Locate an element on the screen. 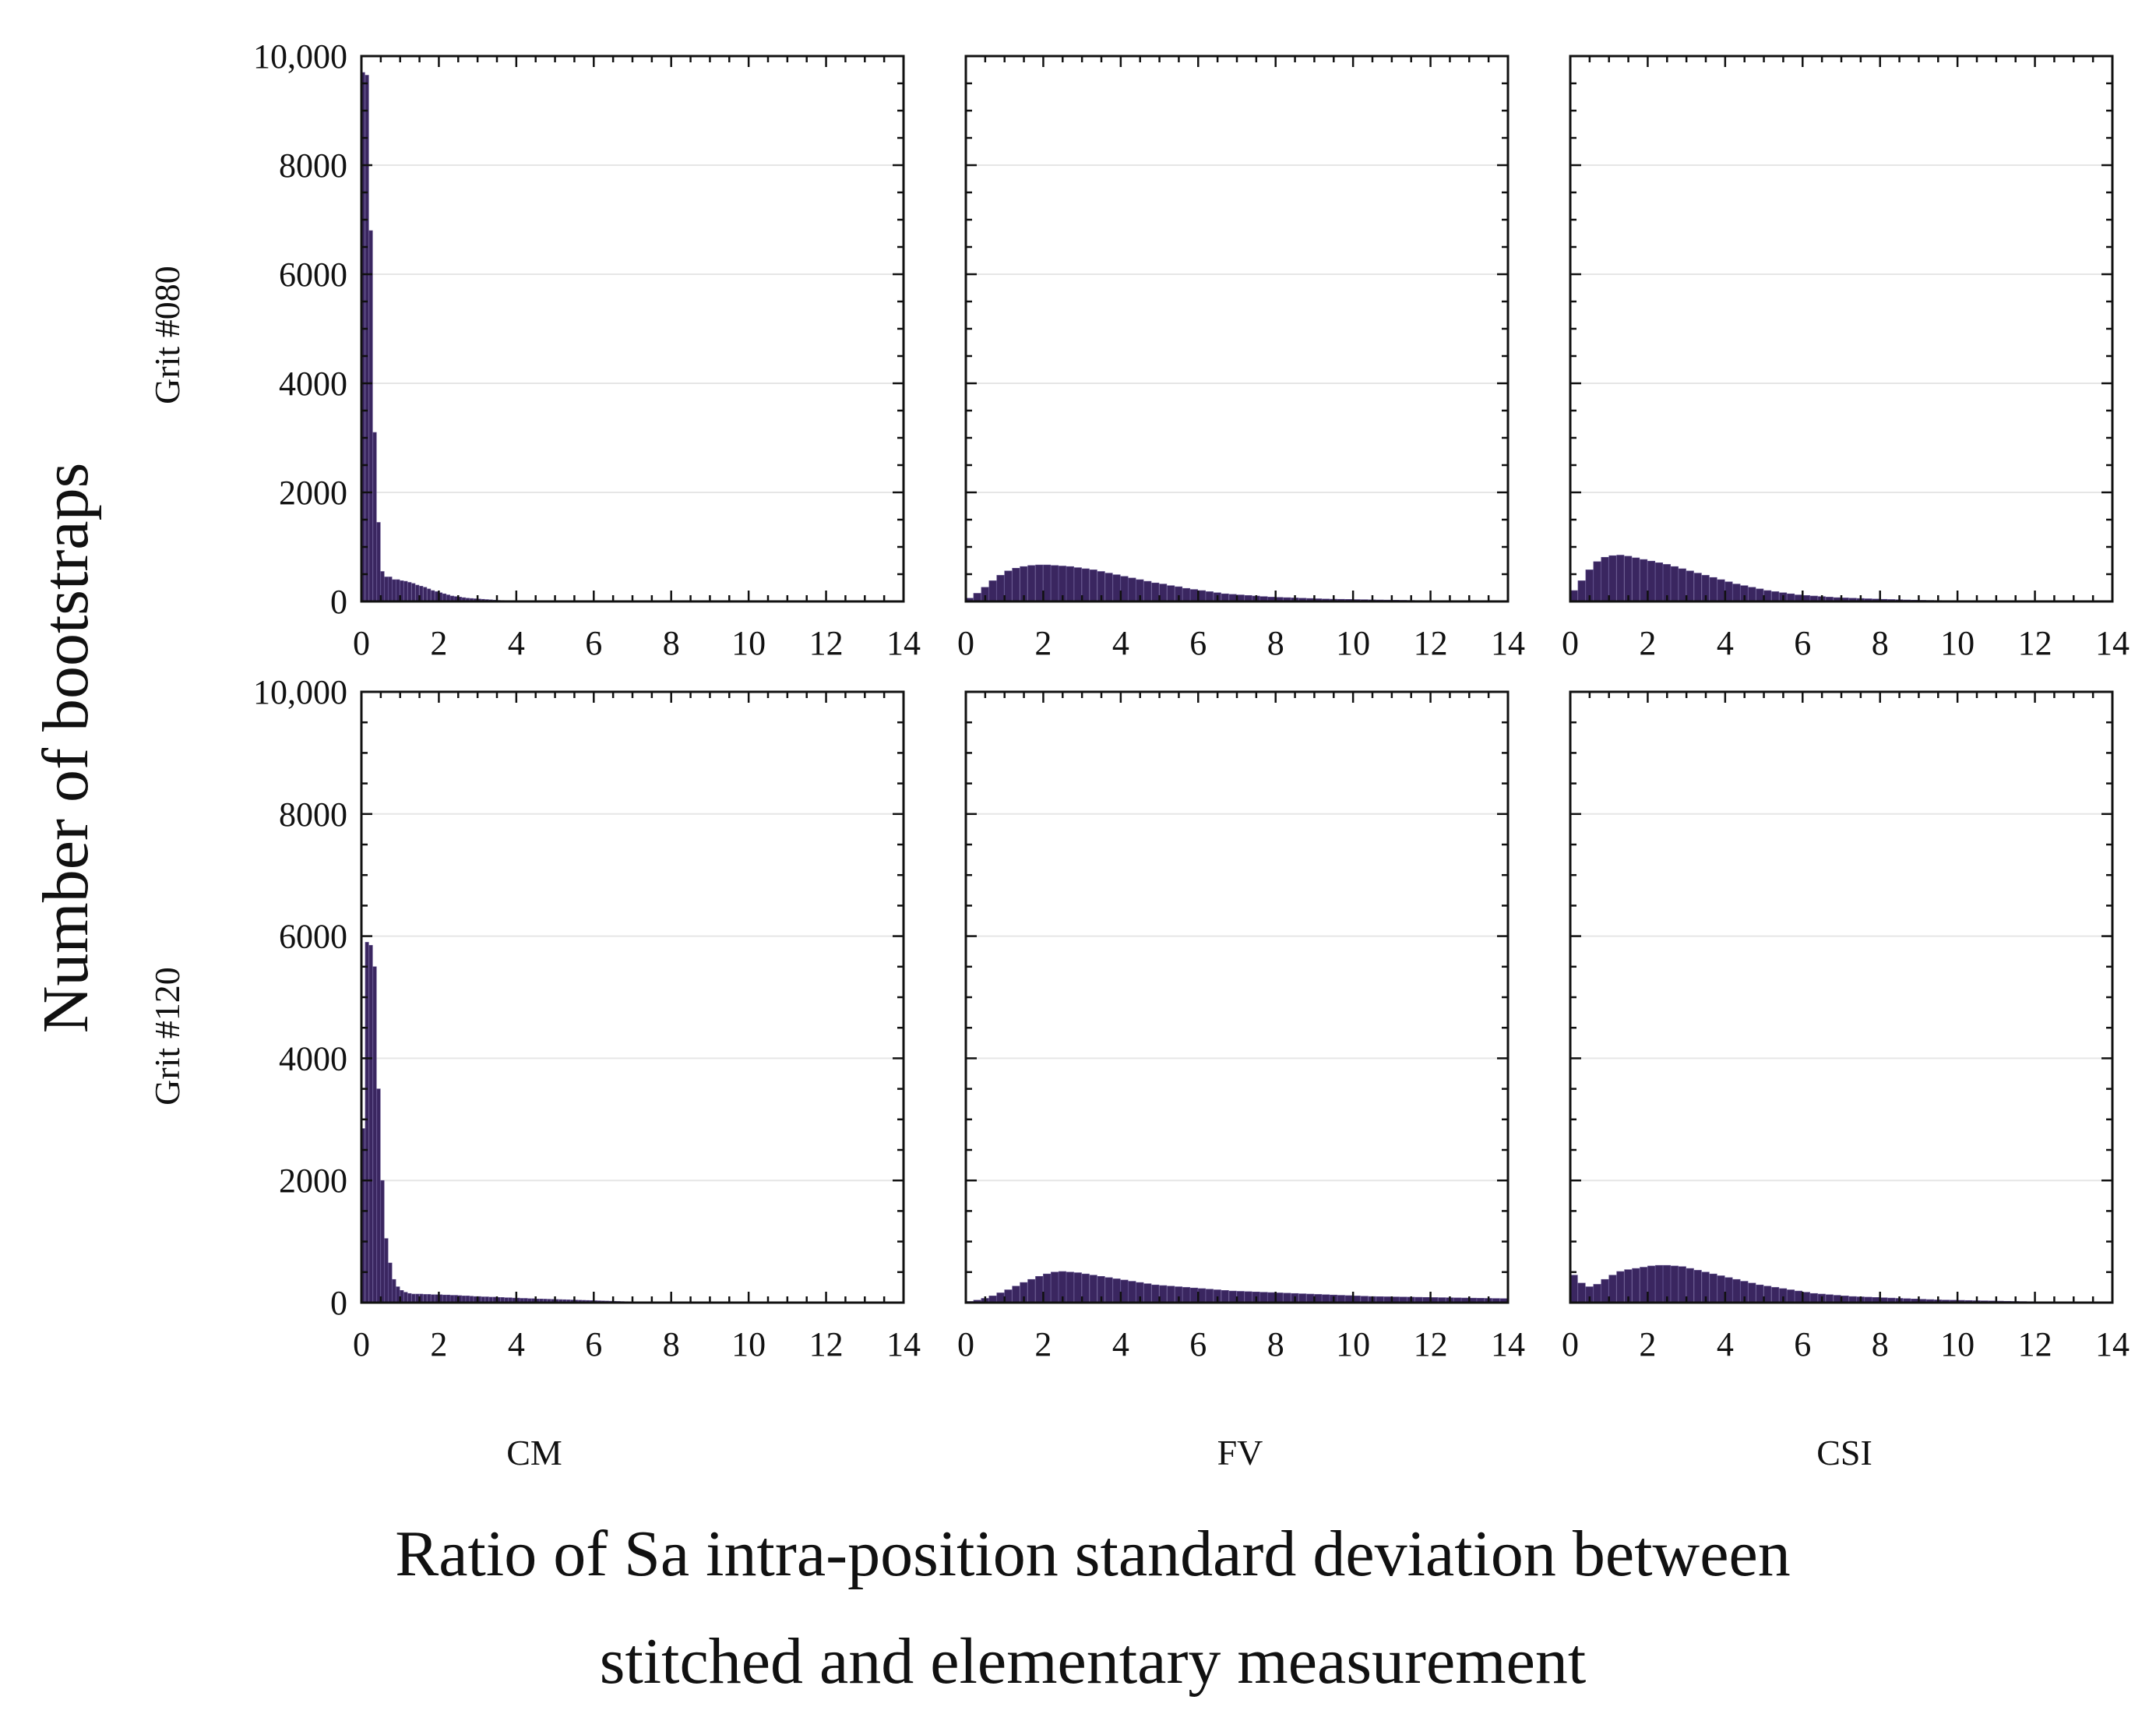  x-tick-label: 0 is located at coordinates (1570, 643).